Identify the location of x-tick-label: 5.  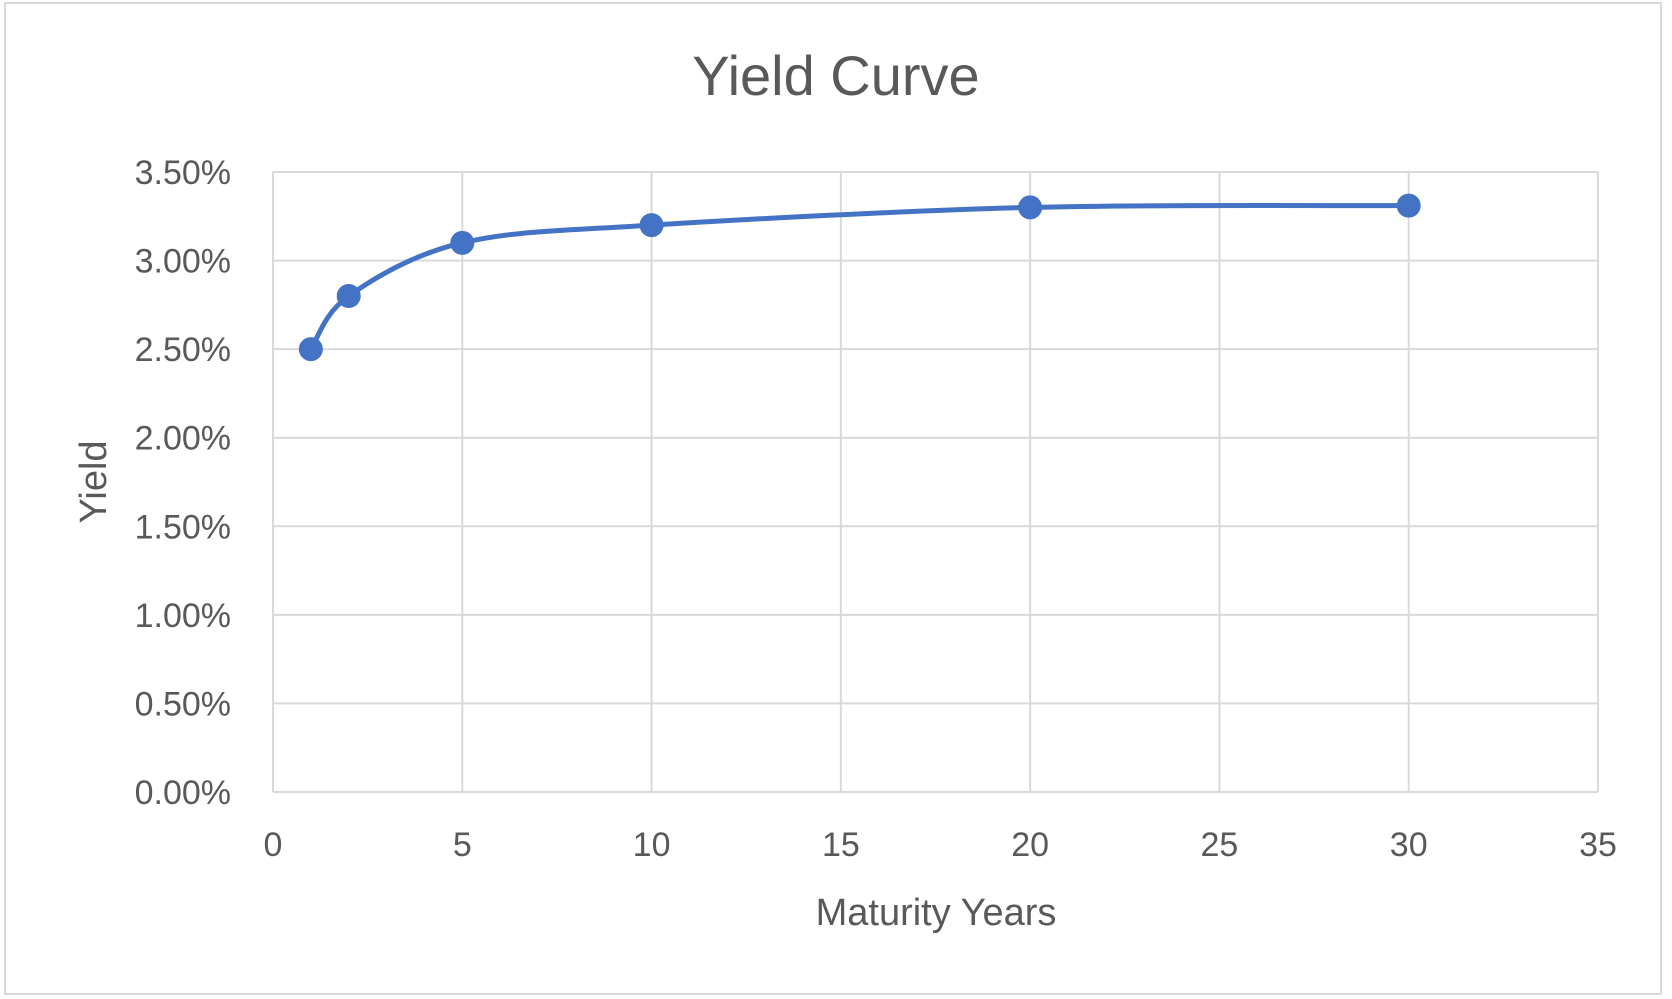
(462, 845).